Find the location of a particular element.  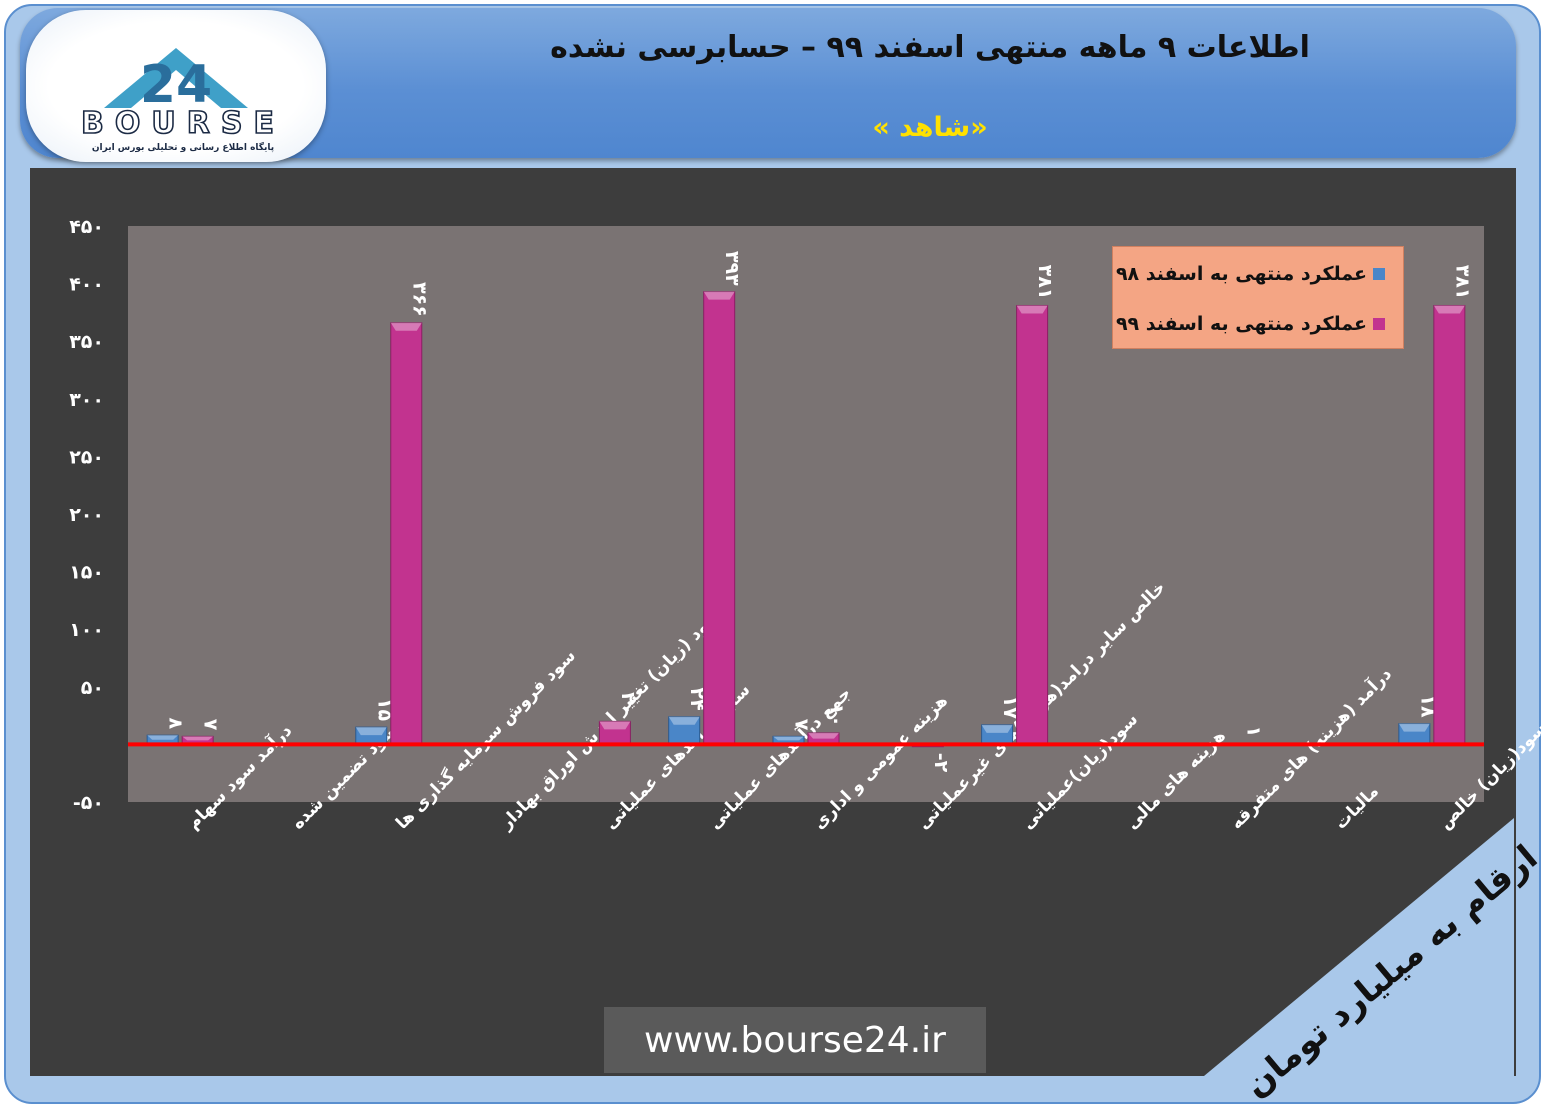

logo-tagline: پایگاه اطلاع رسانی و تحلیلی بورس ایران is located at coordinates (183, 148).